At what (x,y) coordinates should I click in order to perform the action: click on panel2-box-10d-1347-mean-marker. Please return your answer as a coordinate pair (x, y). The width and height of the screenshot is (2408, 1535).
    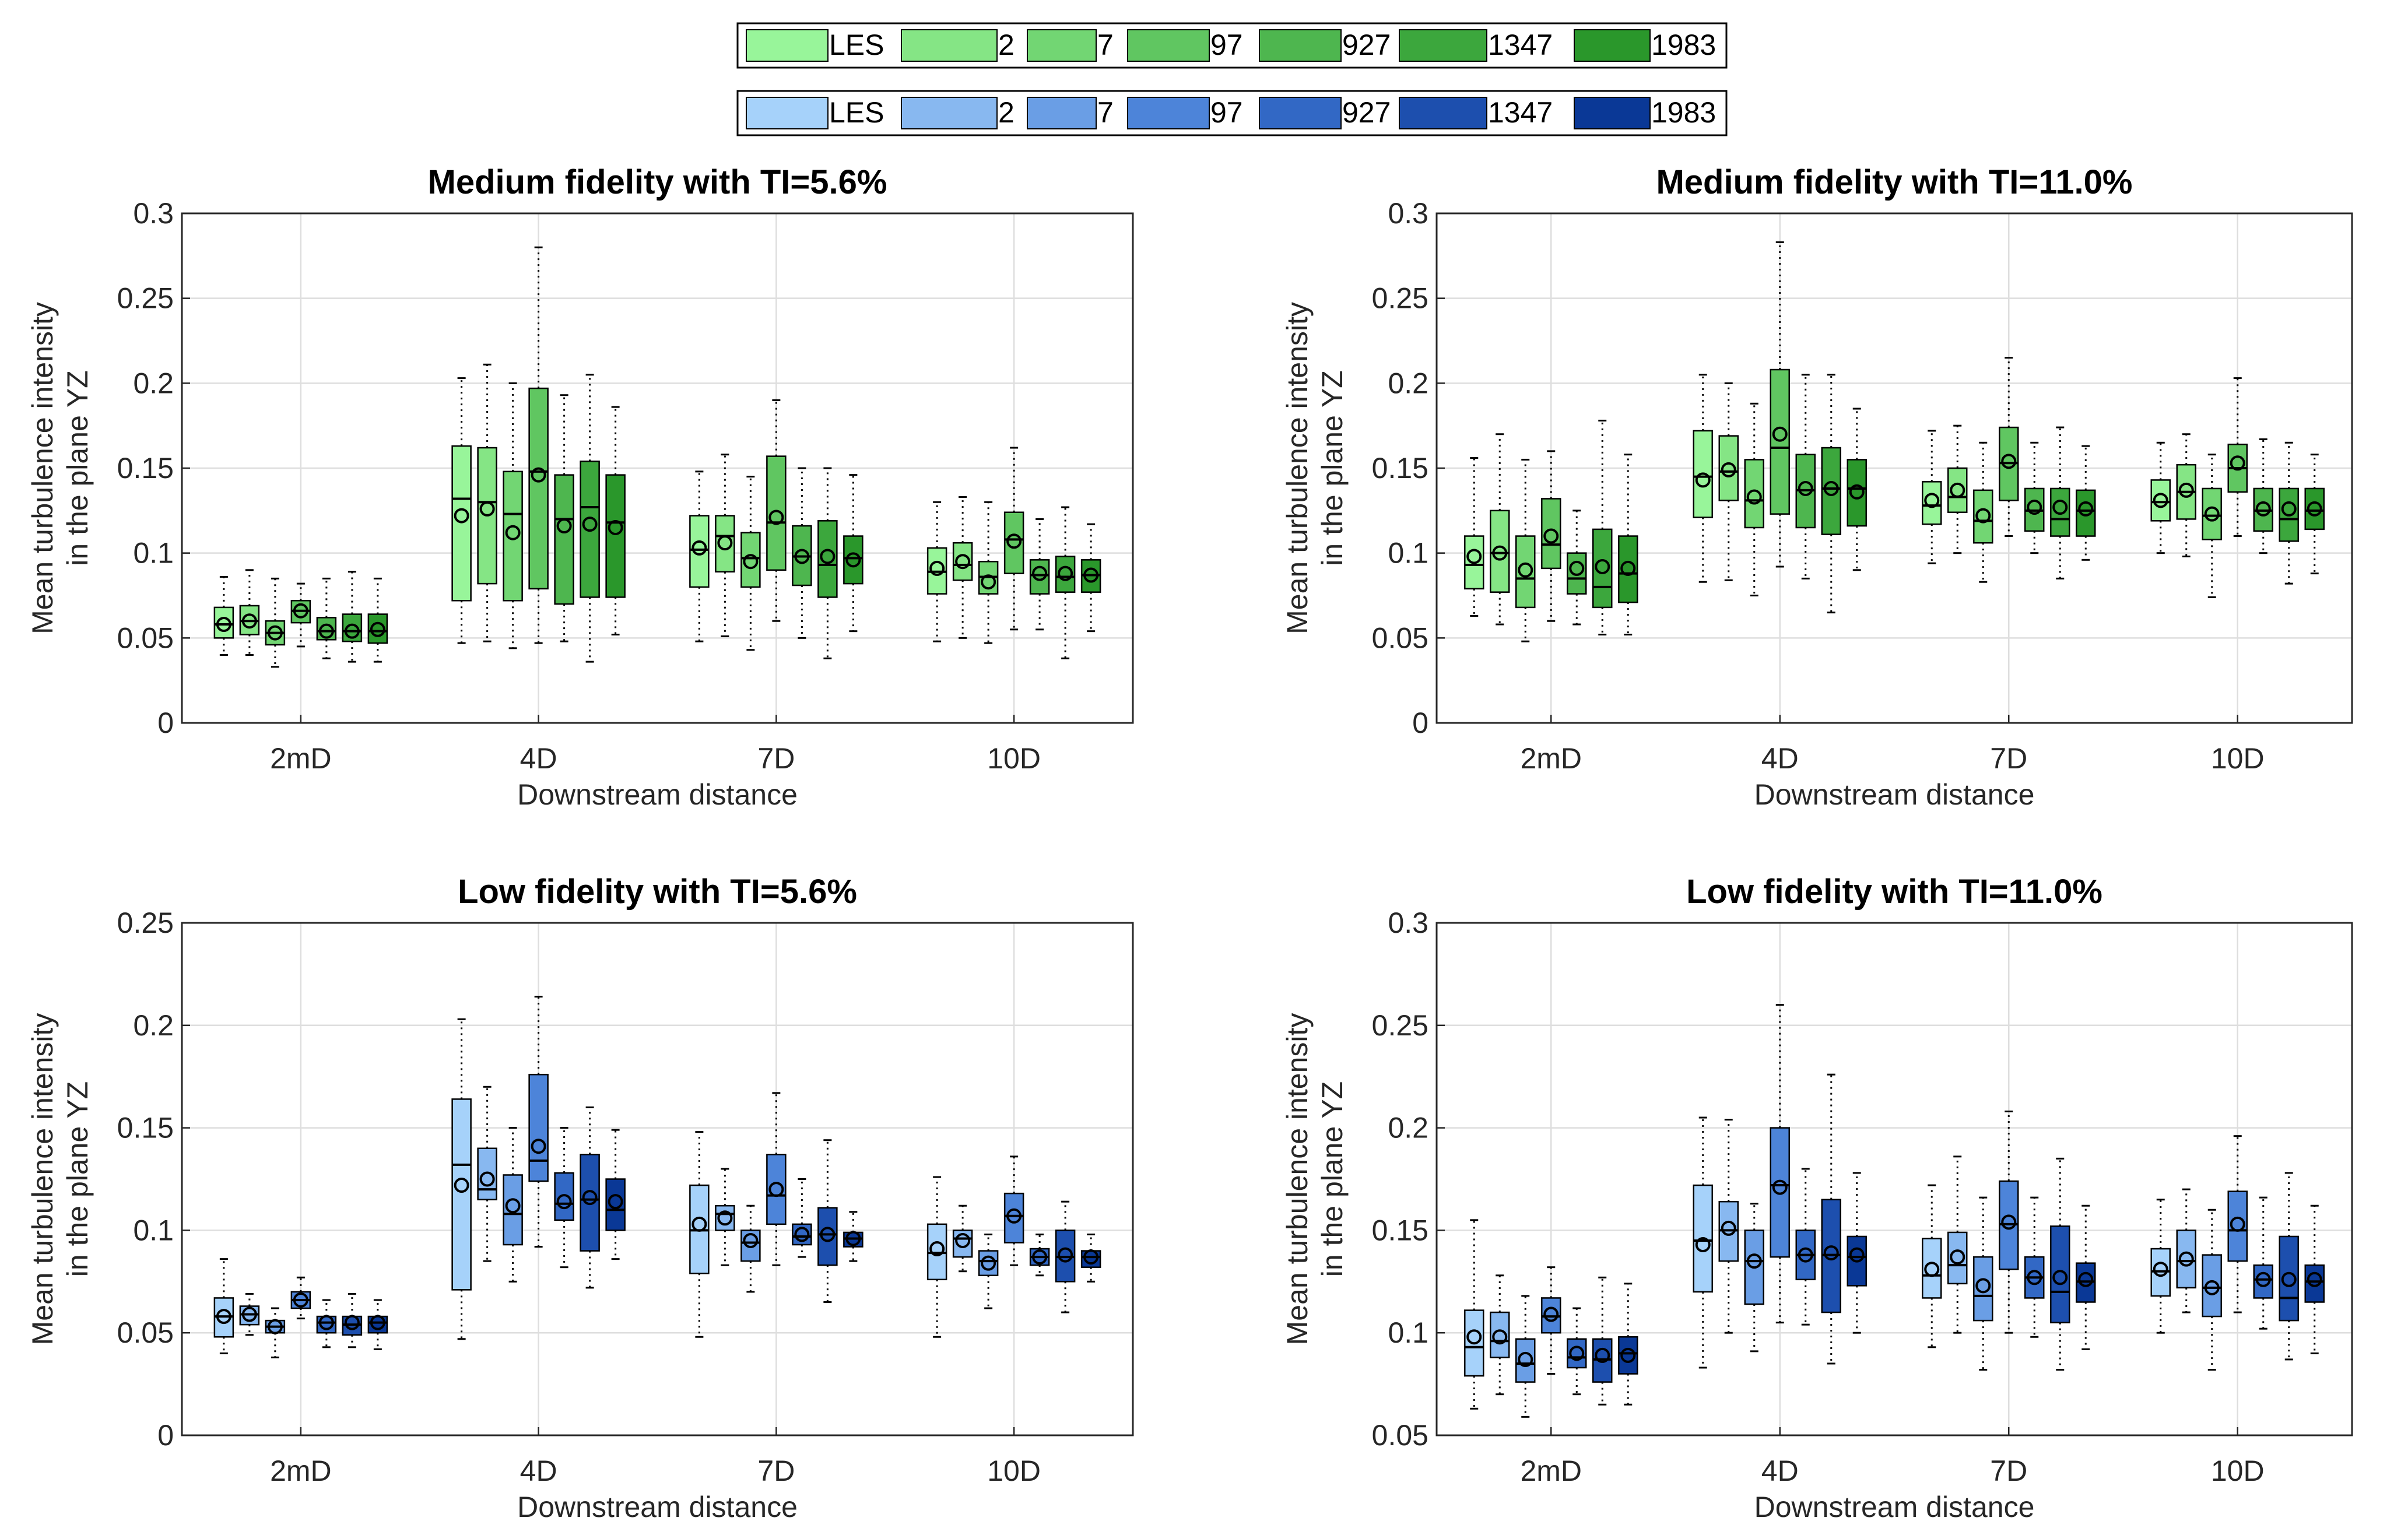
    Looking at the image, I should click on (2289, 509).